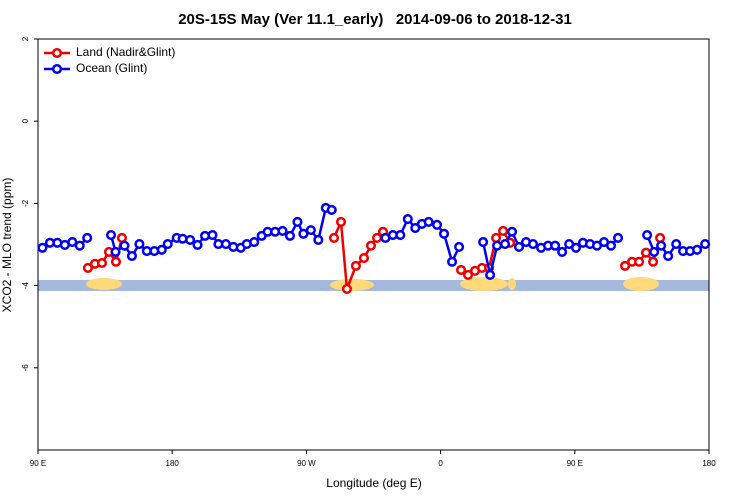 This screenshot has width=750, height=500. I want to click on y-tick-label: -2, so click(25, 203).